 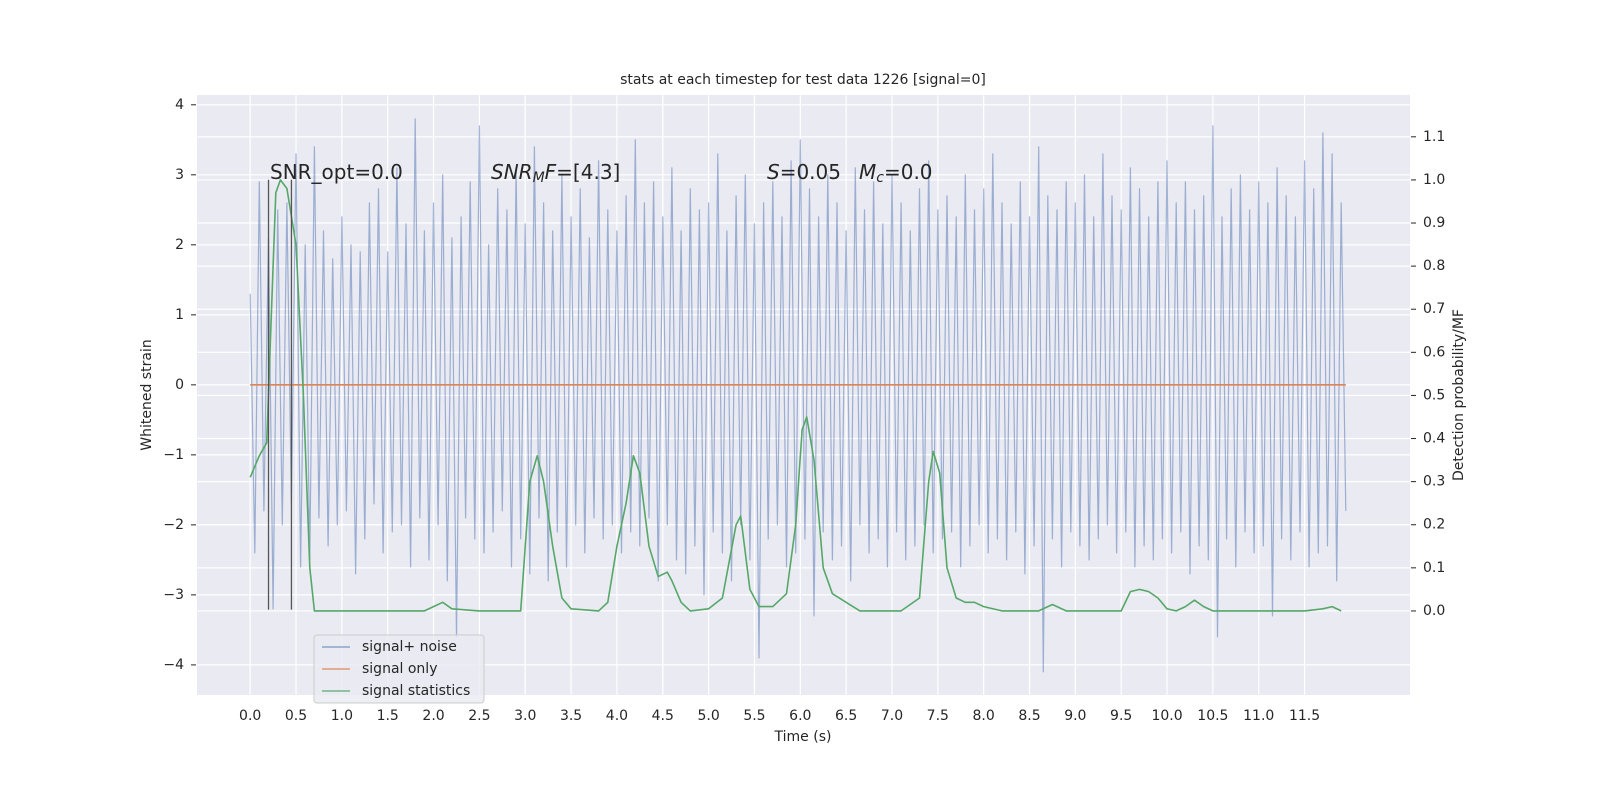 I want to click on x-tick-label: 4.0, so click(x=617, y=716).